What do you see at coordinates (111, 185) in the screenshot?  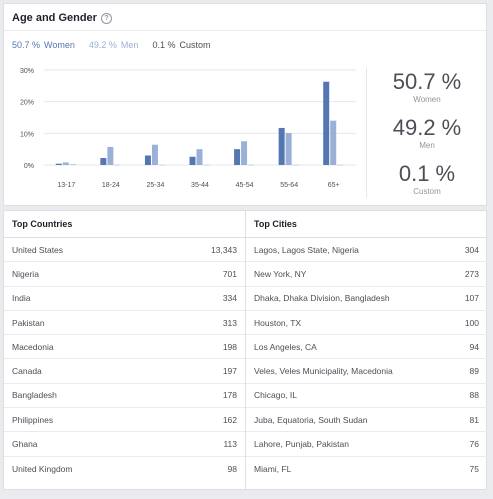 I see `x-tick-label: 18-24` at bounding box center [111, 185].